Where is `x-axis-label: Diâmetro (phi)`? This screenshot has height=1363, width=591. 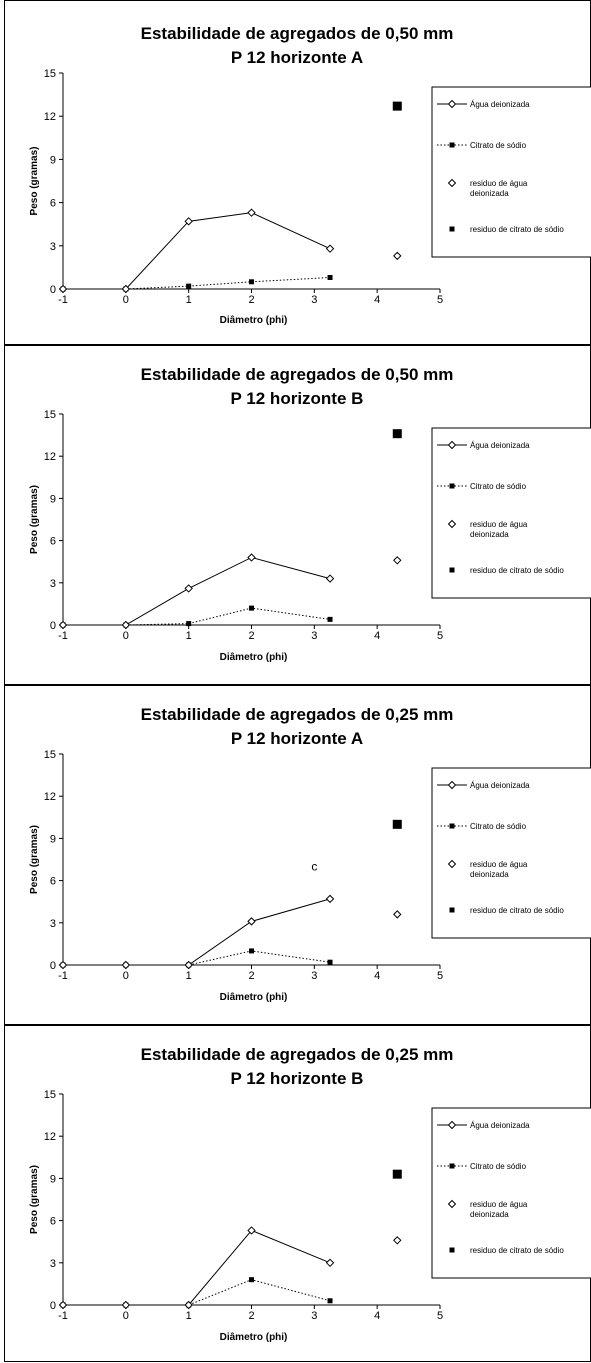
x-axis-label: Diâmetro (phi) is located at coordinates (254, 1337).